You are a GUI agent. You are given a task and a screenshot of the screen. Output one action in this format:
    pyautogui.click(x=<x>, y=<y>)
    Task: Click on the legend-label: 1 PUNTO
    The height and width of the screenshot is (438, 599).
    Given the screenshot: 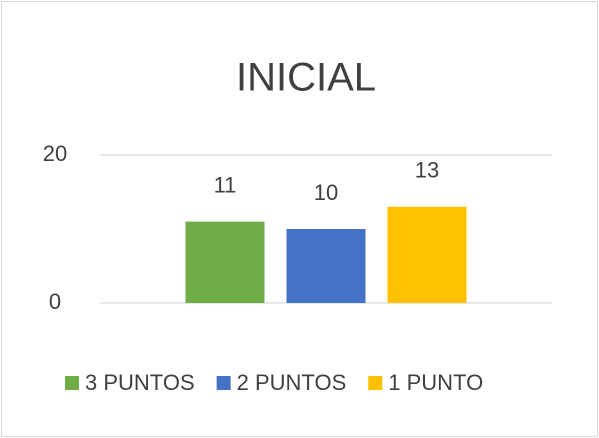 What is the action you would take?
    pyautogui.click(x=435, y=382)
    